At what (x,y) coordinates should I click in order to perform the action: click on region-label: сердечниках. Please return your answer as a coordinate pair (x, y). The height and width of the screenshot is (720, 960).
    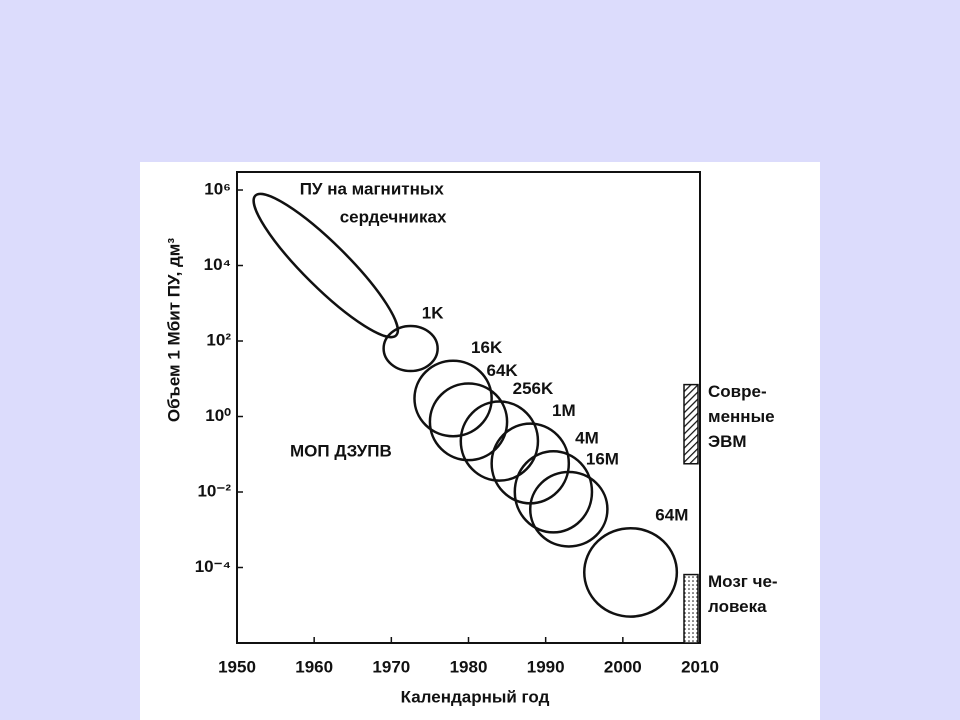
    Looking at the image, I should click on (393, 217).